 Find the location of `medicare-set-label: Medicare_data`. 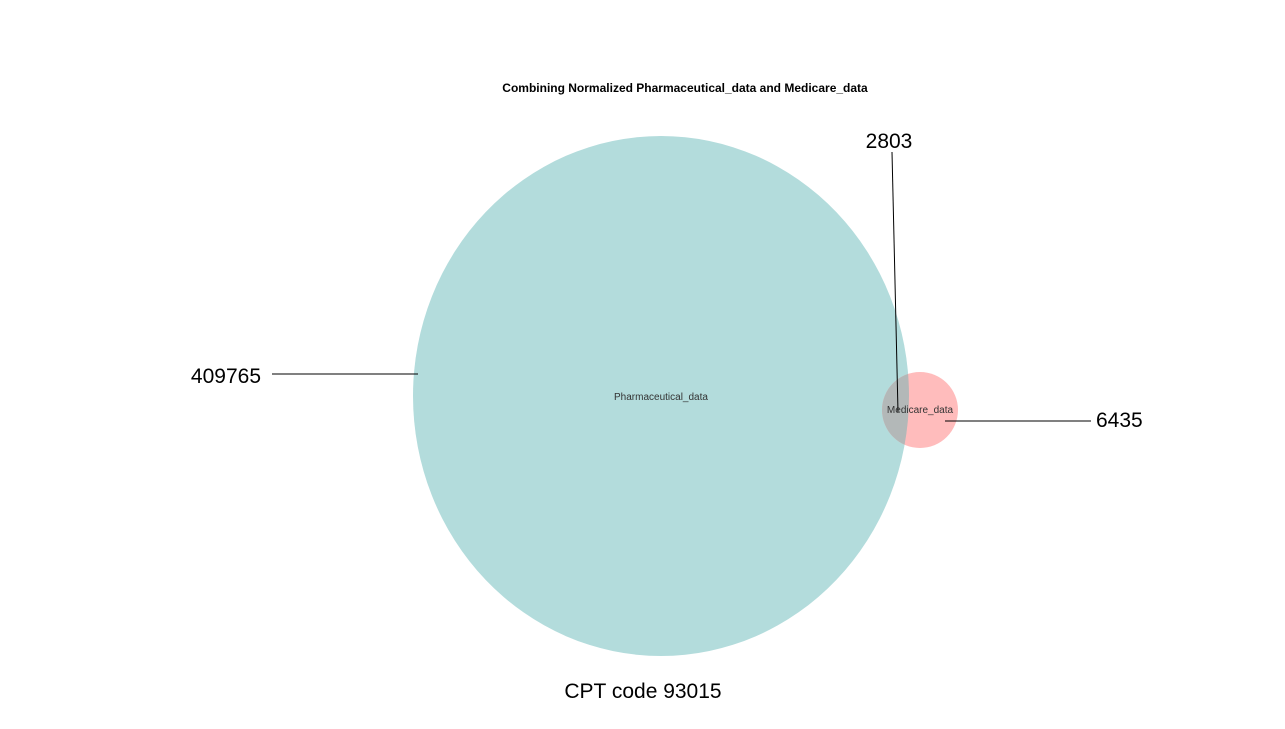

medicare-set-label: Medicare_data is located at coordinates (920, 410).